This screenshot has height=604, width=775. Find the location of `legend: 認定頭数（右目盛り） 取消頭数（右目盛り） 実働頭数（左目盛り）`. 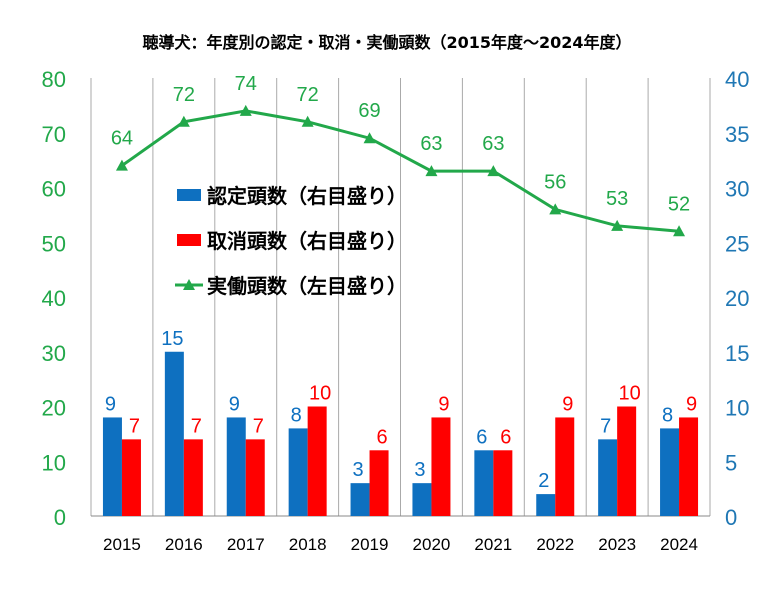

legend: 認定頭数（右目盛り） 取消頭数（右目盛り） 実働頭数（左目盛り） is located at coordinates (291, 241).